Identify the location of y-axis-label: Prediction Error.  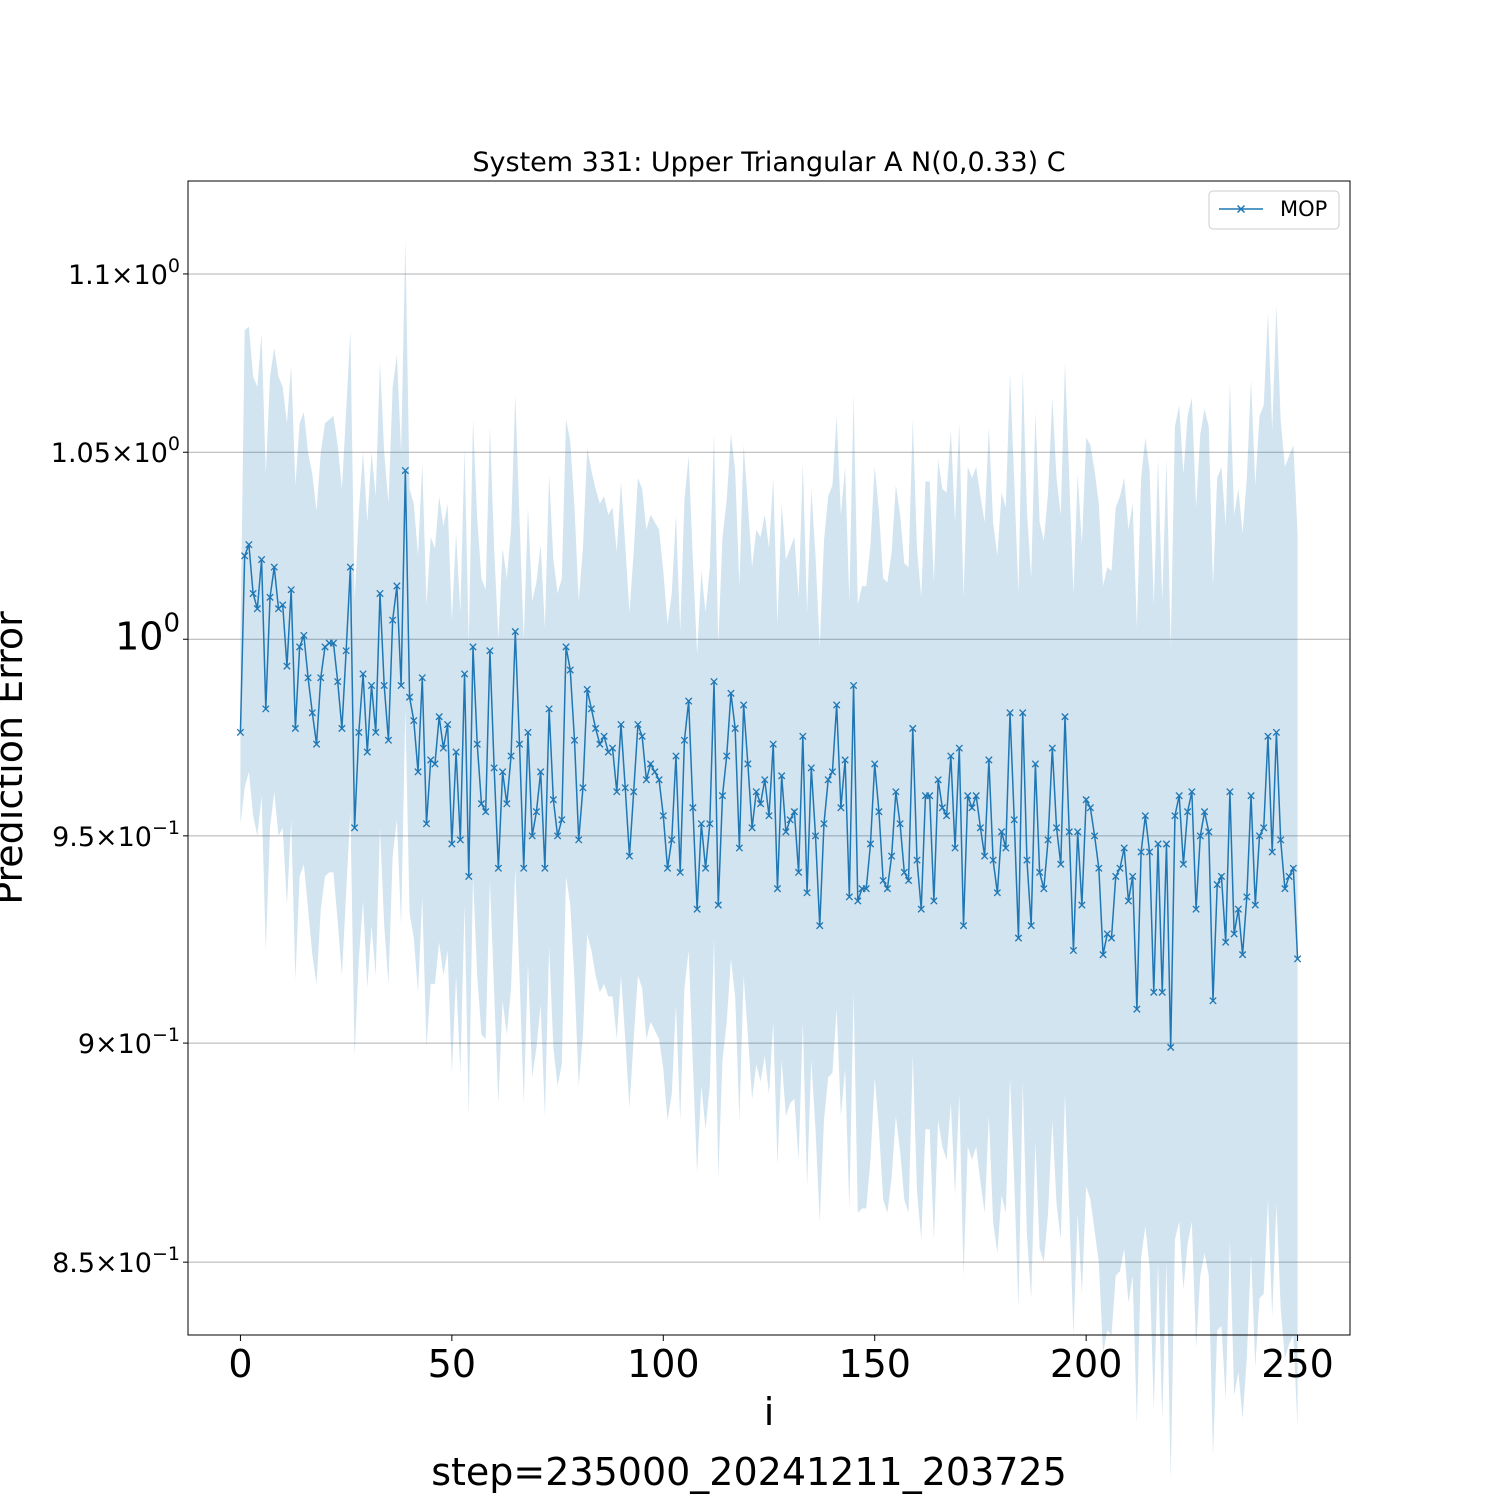
(15, 758).